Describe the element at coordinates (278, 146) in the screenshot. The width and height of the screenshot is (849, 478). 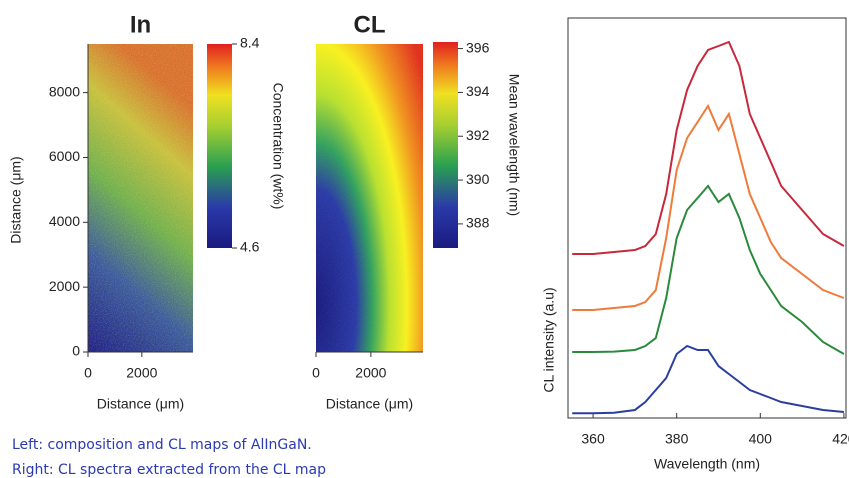
I see `colorbar-label: Concentration (wt%)` at that location.